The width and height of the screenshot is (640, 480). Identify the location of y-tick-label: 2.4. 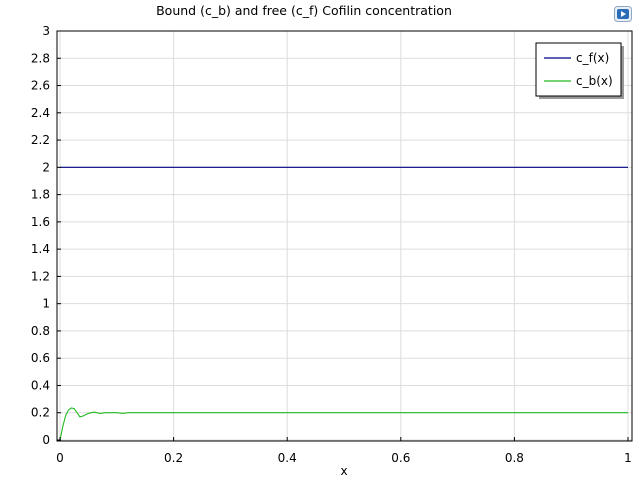
(40, 113).